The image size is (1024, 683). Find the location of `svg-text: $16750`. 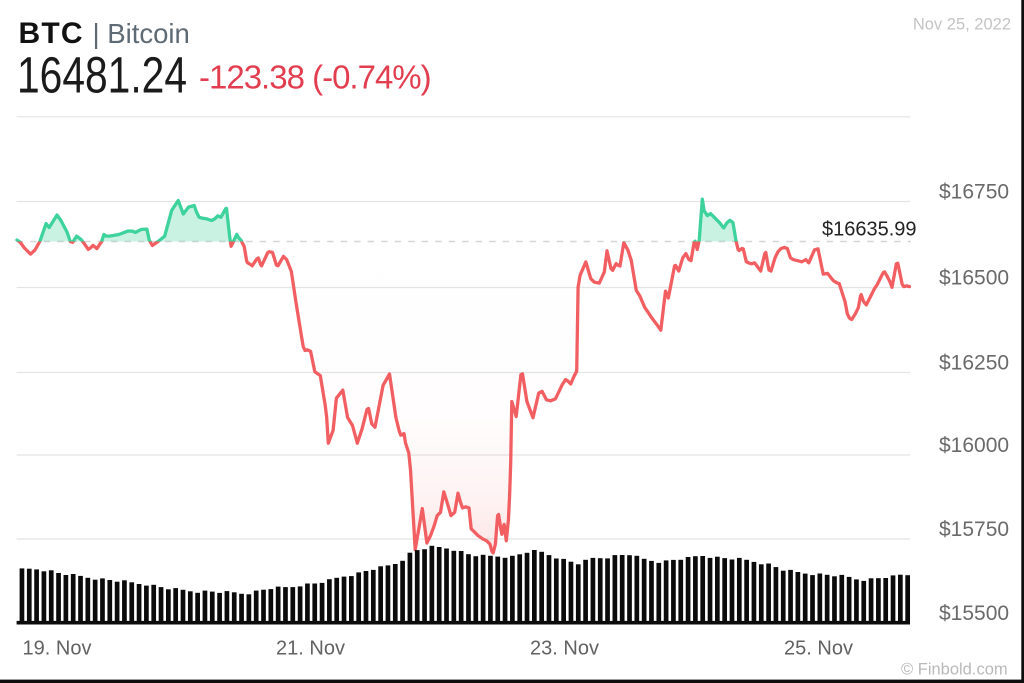

svg-text: $16750 is located at coordinates (974, 191).